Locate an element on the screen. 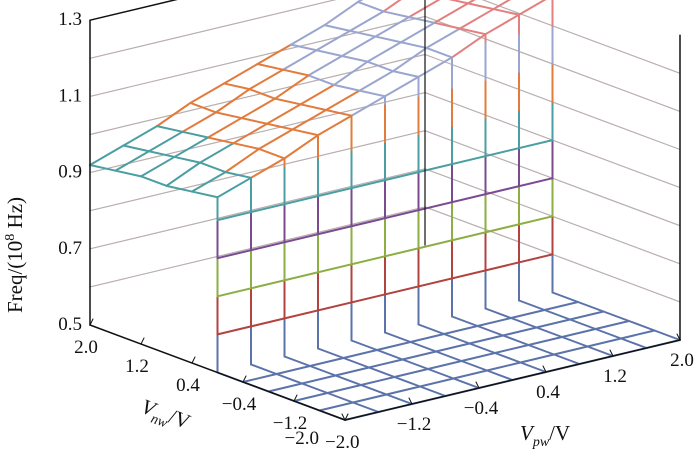  y-axis-line is located at coordinates (512, 380).